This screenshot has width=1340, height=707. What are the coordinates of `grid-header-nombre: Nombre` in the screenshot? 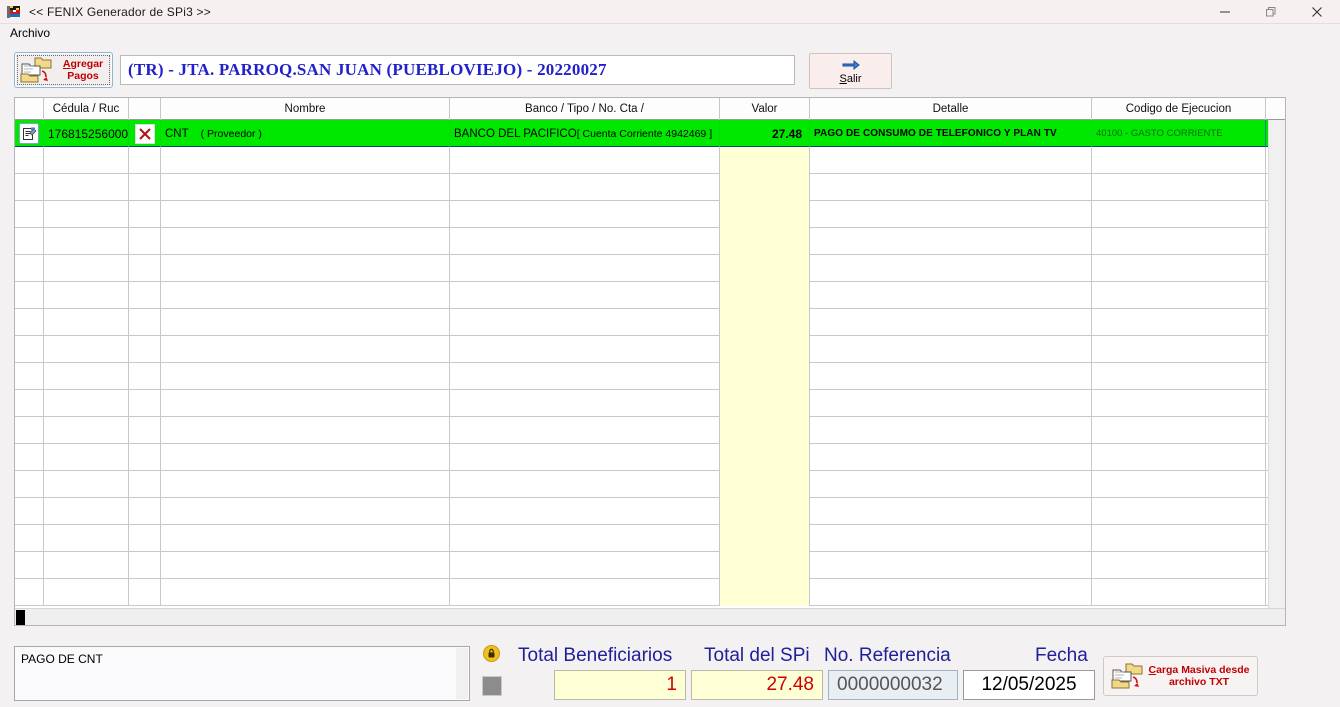 It's located at (305, 109).